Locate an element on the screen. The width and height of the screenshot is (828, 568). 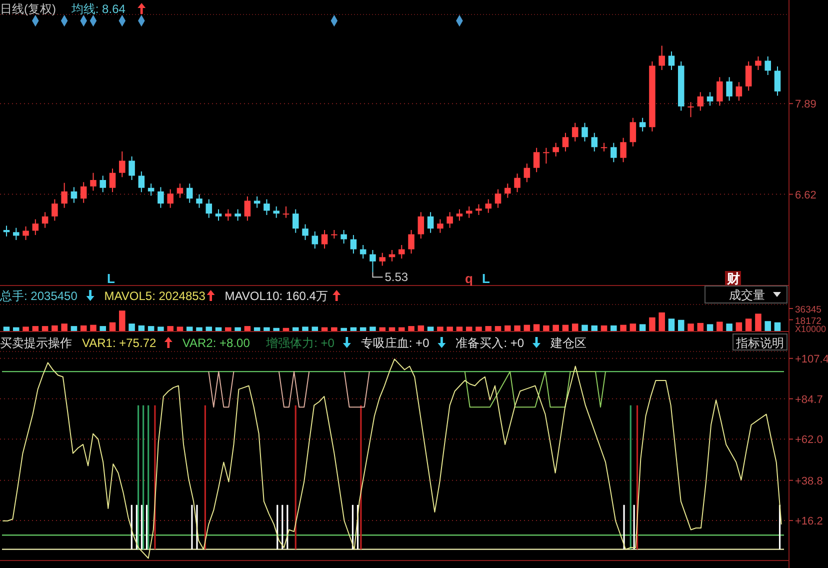
annotation: 财 is located at coordinates (733, 278).